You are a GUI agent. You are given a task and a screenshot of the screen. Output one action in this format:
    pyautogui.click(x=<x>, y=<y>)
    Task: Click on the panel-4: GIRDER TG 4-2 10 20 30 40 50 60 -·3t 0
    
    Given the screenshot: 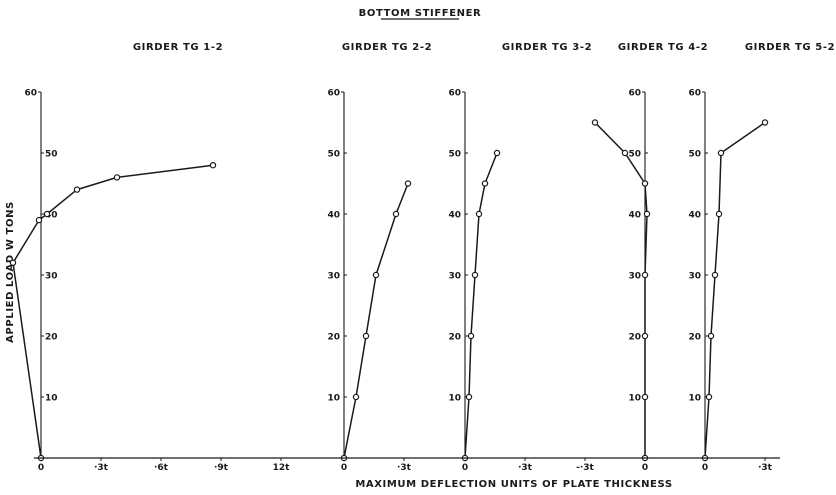 What is the action you would take?
    pyautogui.click(x=642, y=257)
    